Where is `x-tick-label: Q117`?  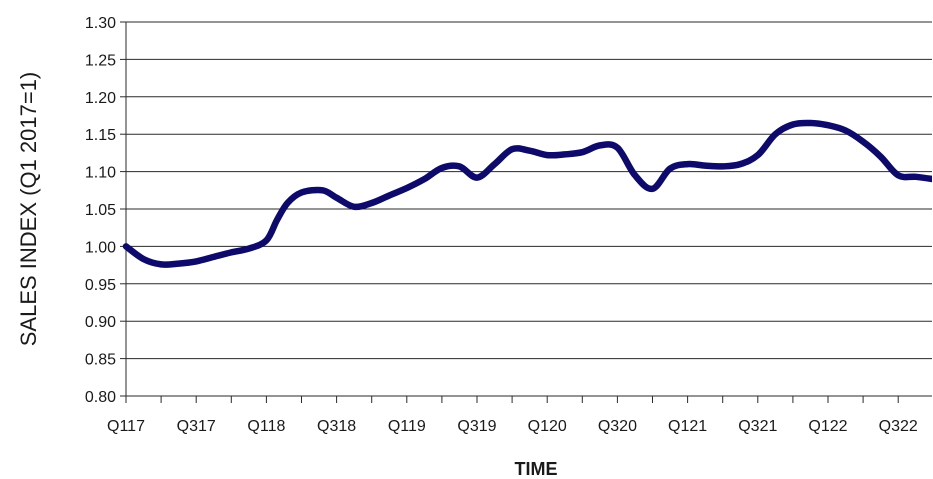
x-tick-label: Q117 is located at coordinates (126, 426).